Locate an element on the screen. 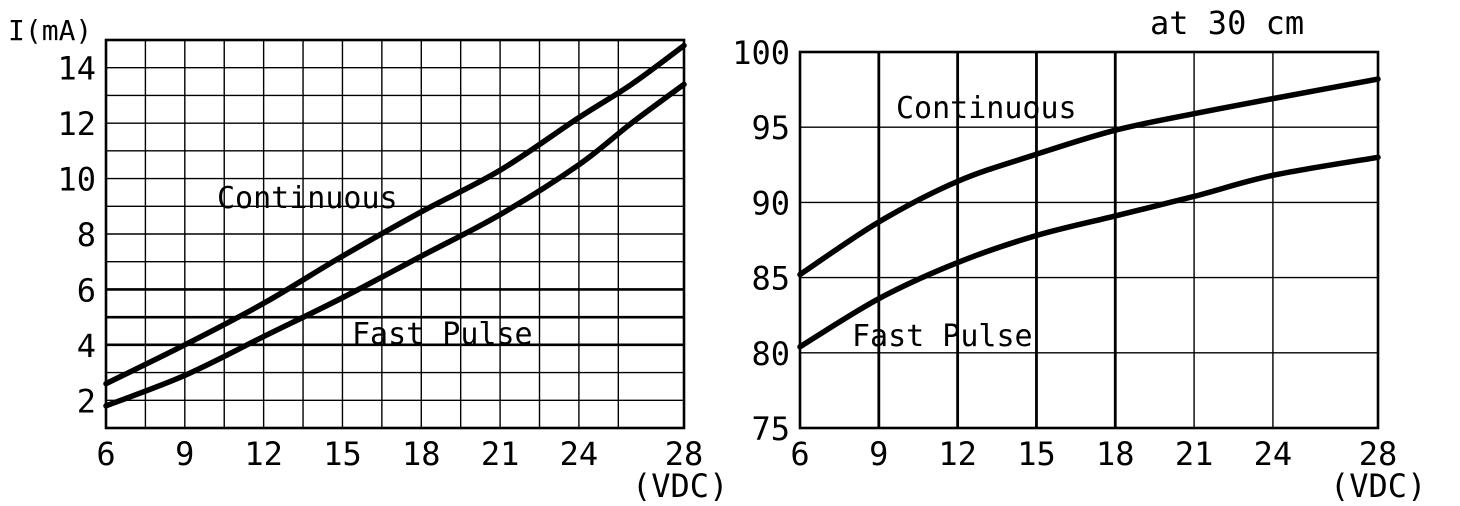 This screenshot has width=1460, height=506. y-tick-label: 100 is located at coordinates (761, 53).